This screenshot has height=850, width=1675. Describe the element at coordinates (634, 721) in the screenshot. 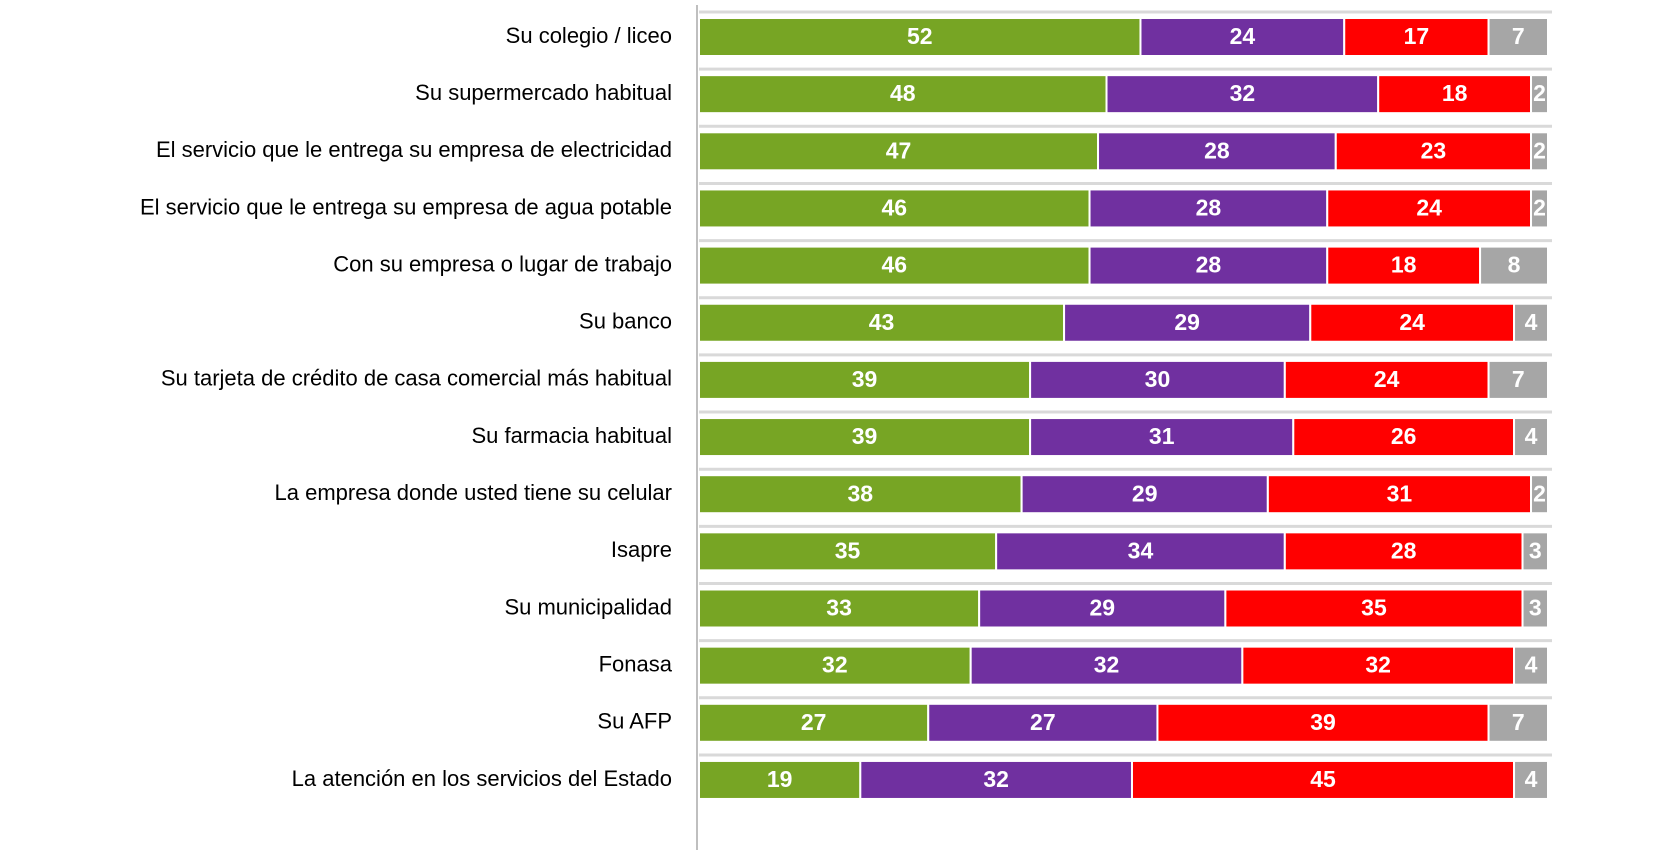

I see `category-label: Su AFP` at that location.